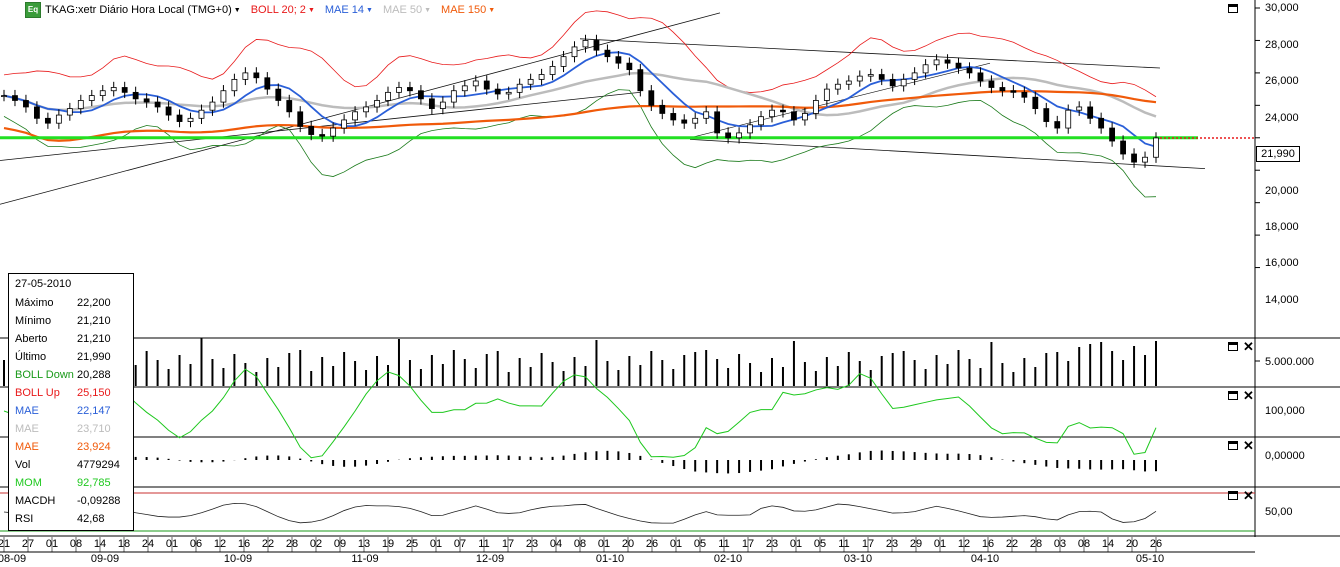 The image size is (1340, 567). I want to click on data-window-row-value: 25,150, so click(94, 393).